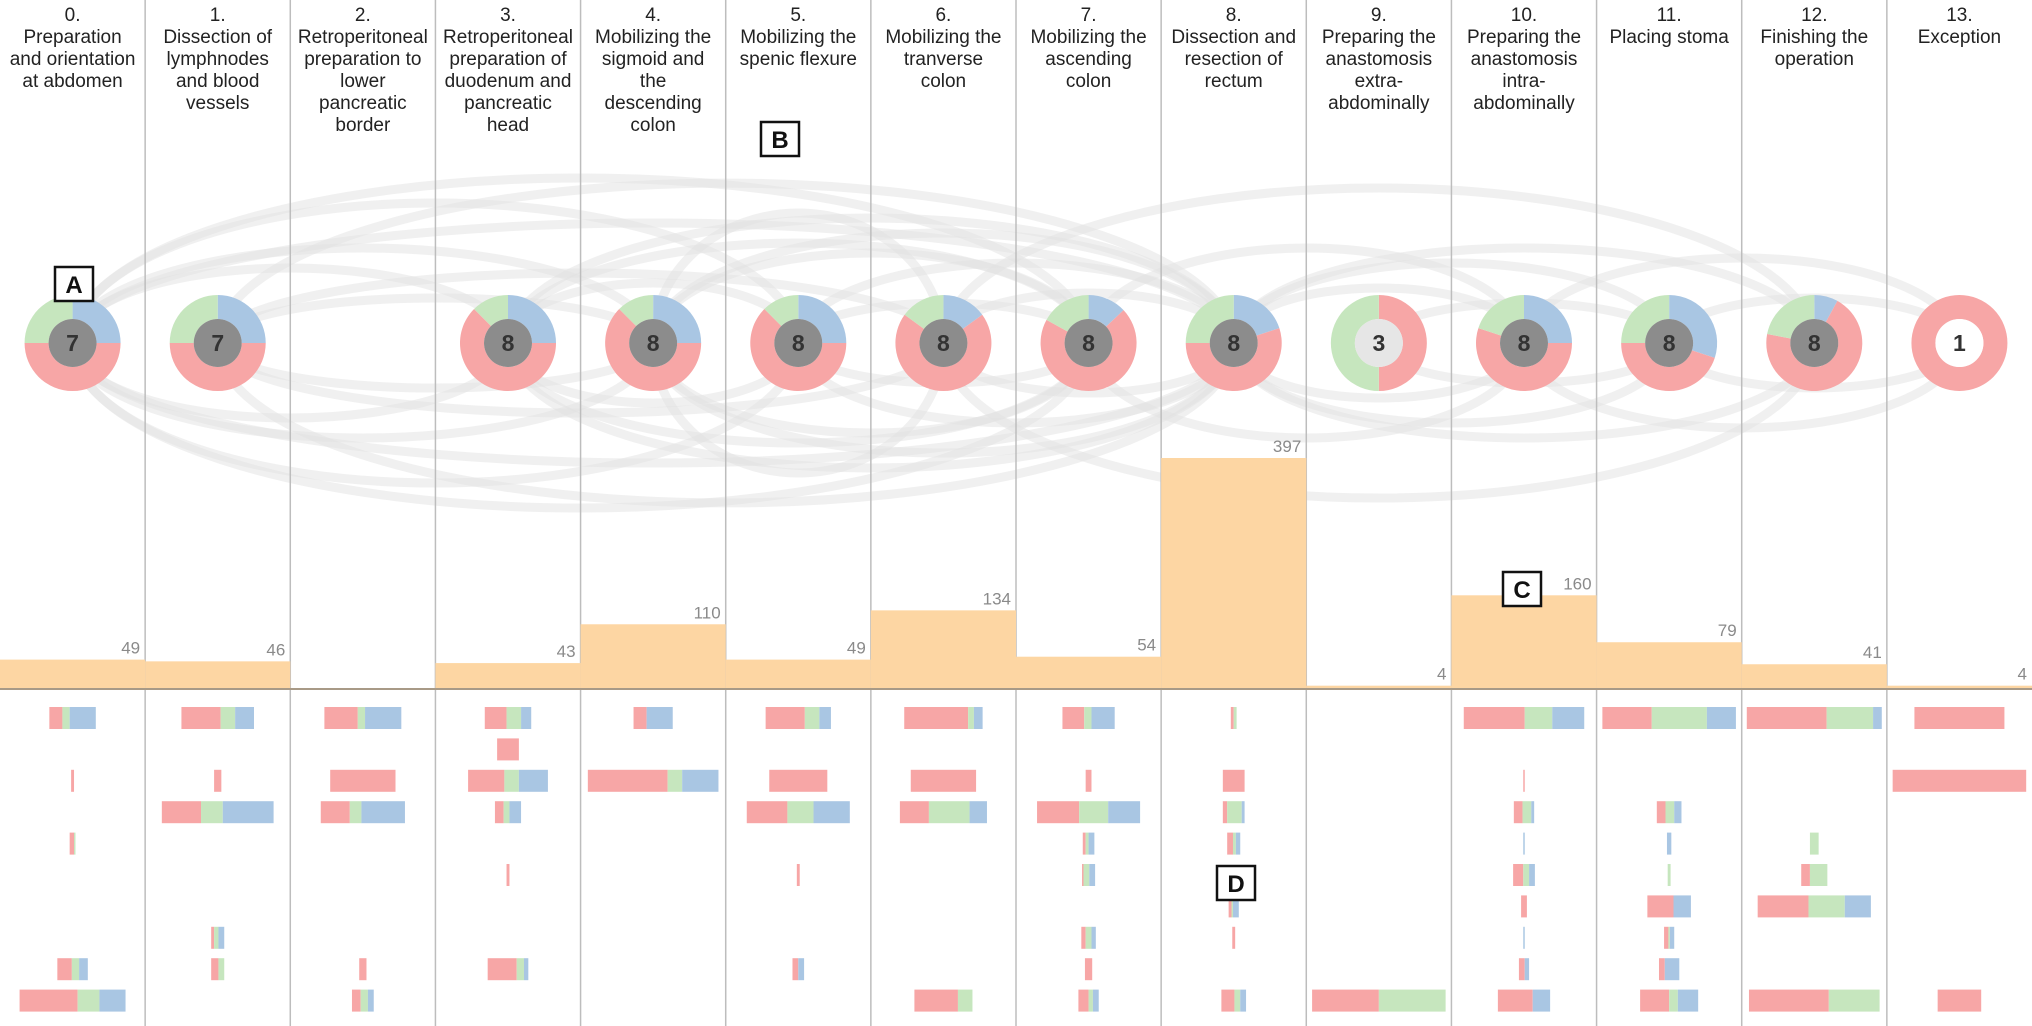 The width and height of the screenshot is (2032, 1026). Describe the element at coordinates (1234, 59) in the screenshot. I see `phase-title-line: resection of` at that location.